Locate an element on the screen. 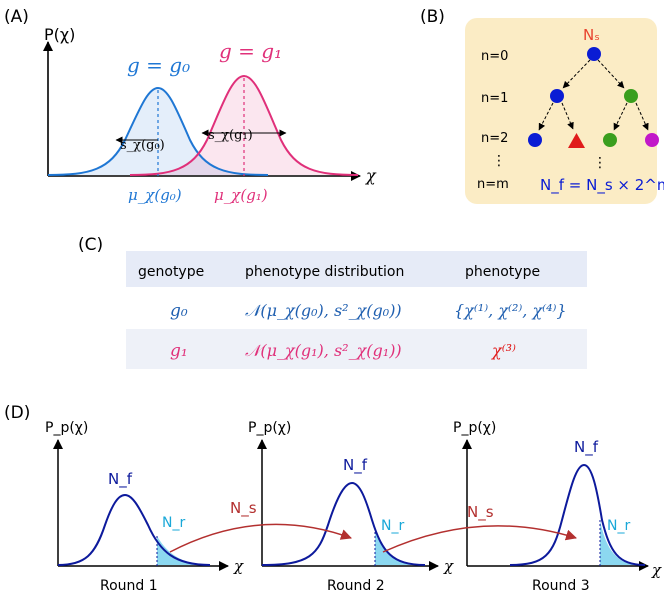 The height and width of the screenshot is (595, 664). table-row-g1 is located at coordinates (356, 349).